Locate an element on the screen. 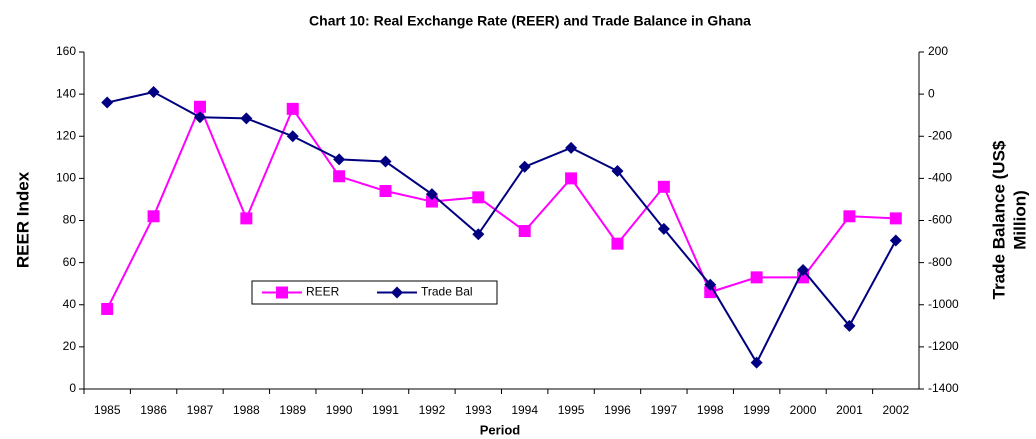  y2-tick-label: -600 is located at coordinates (940, 220).